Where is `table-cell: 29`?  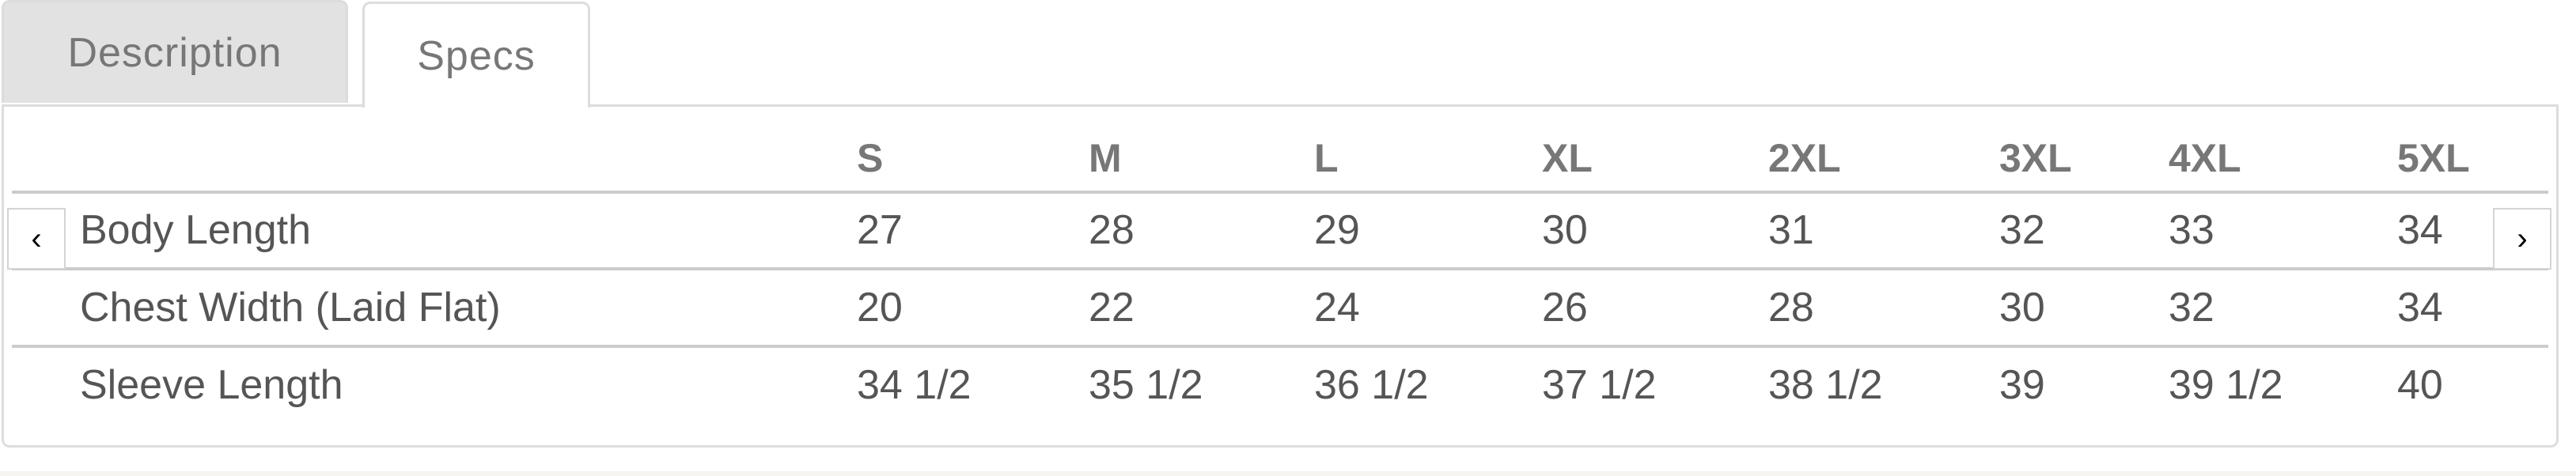
table-cell: 29 is located at coordinates (1337, 229).